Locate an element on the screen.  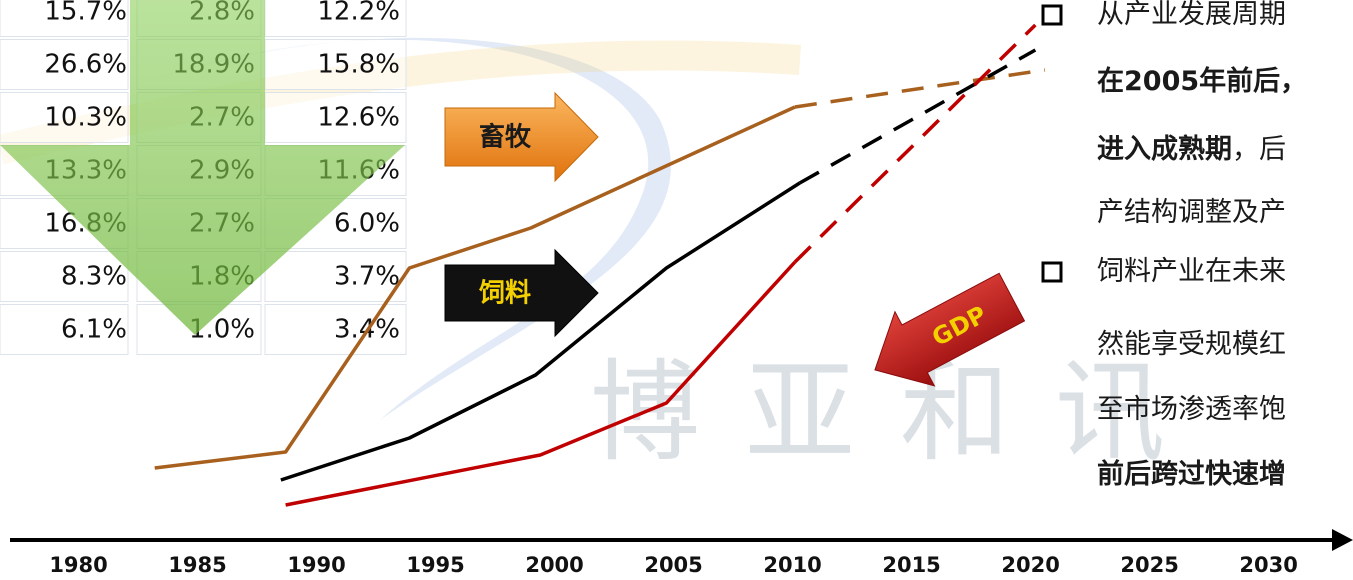
note-text: 在2005年前后， is located at coordinates (1202, 81).